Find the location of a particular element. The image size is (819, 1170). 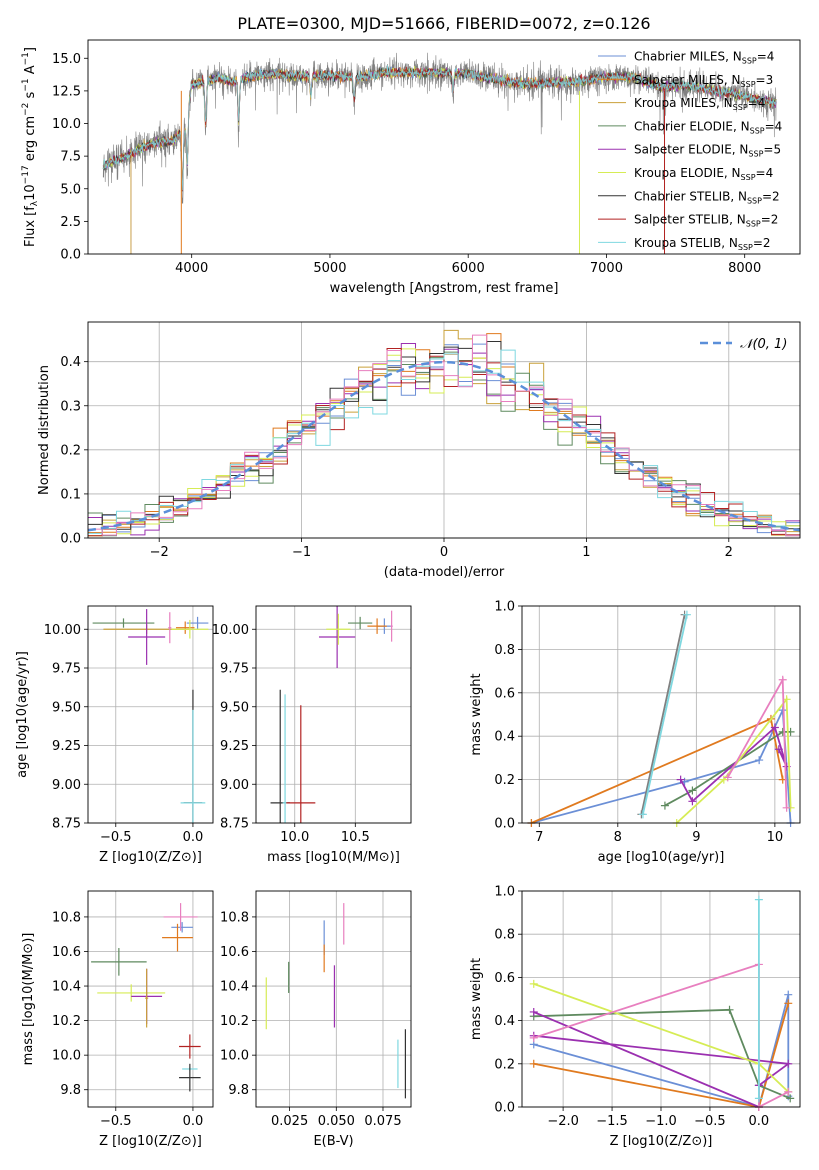

x-tick-label: 1 is located at coordinates (586, 552).